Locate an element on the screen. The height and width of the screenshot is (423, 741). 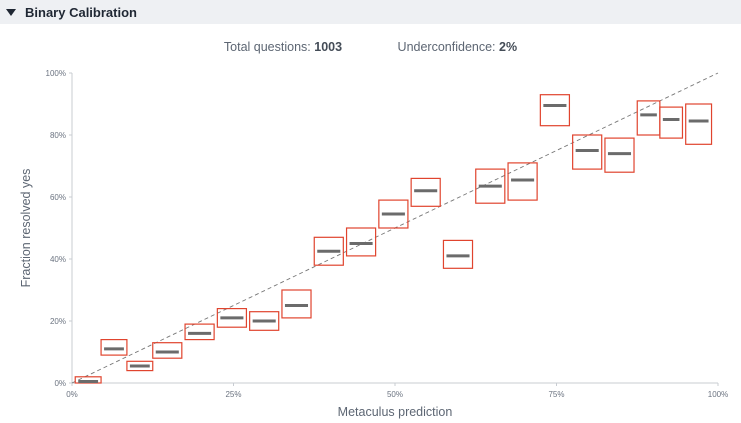
y-axis-title: Fraction resolved yes is located at coordinates (26, 228).